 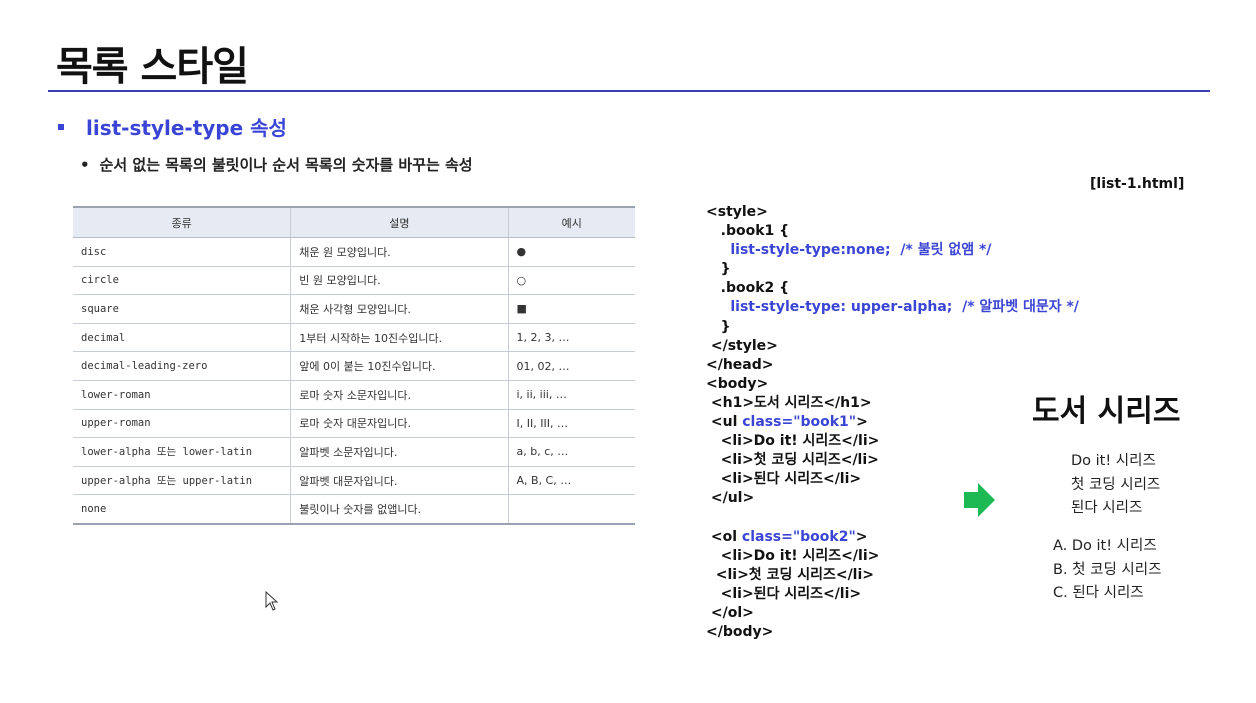 I want to click on code-token: </ol>, so click(x=732, y=612).